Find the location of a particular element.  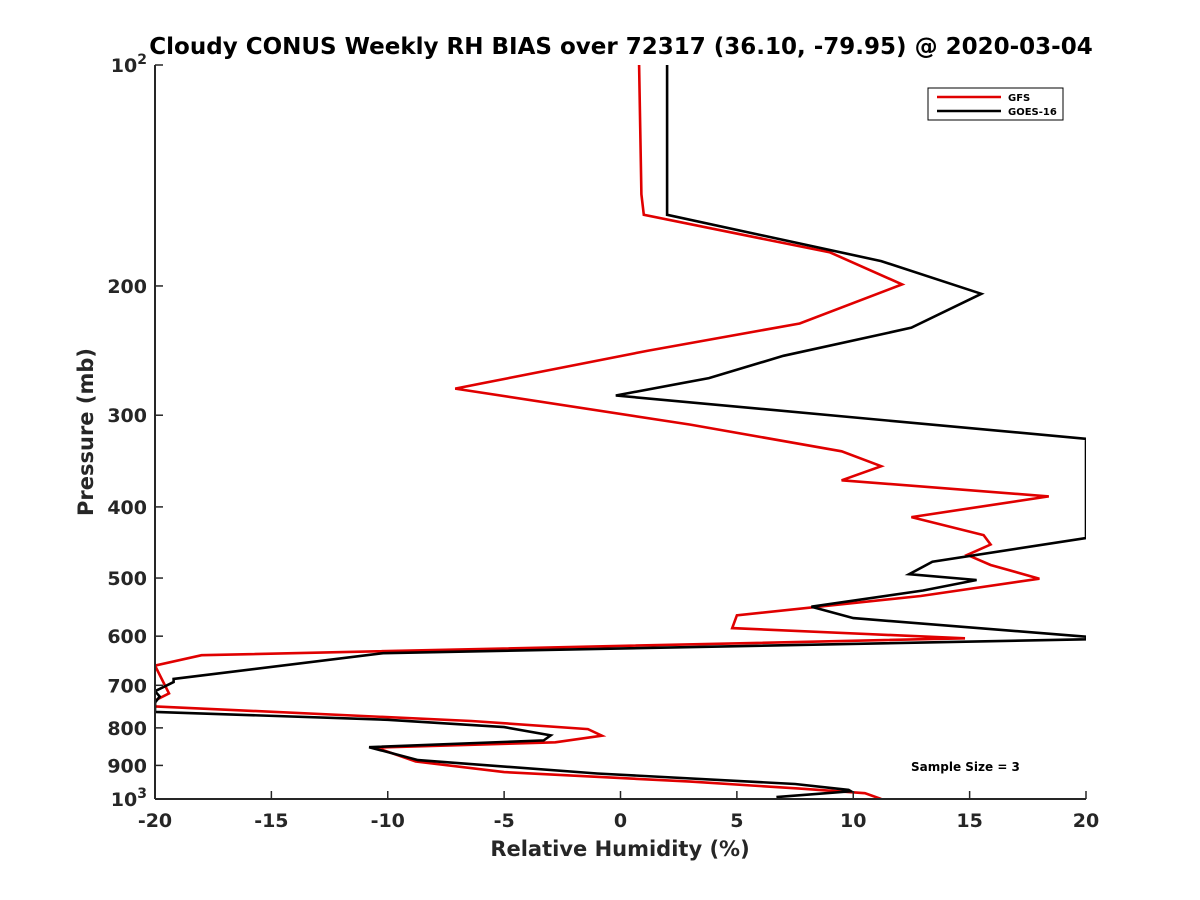

x-tick-label: 15 is located at coordinates (969, 821).